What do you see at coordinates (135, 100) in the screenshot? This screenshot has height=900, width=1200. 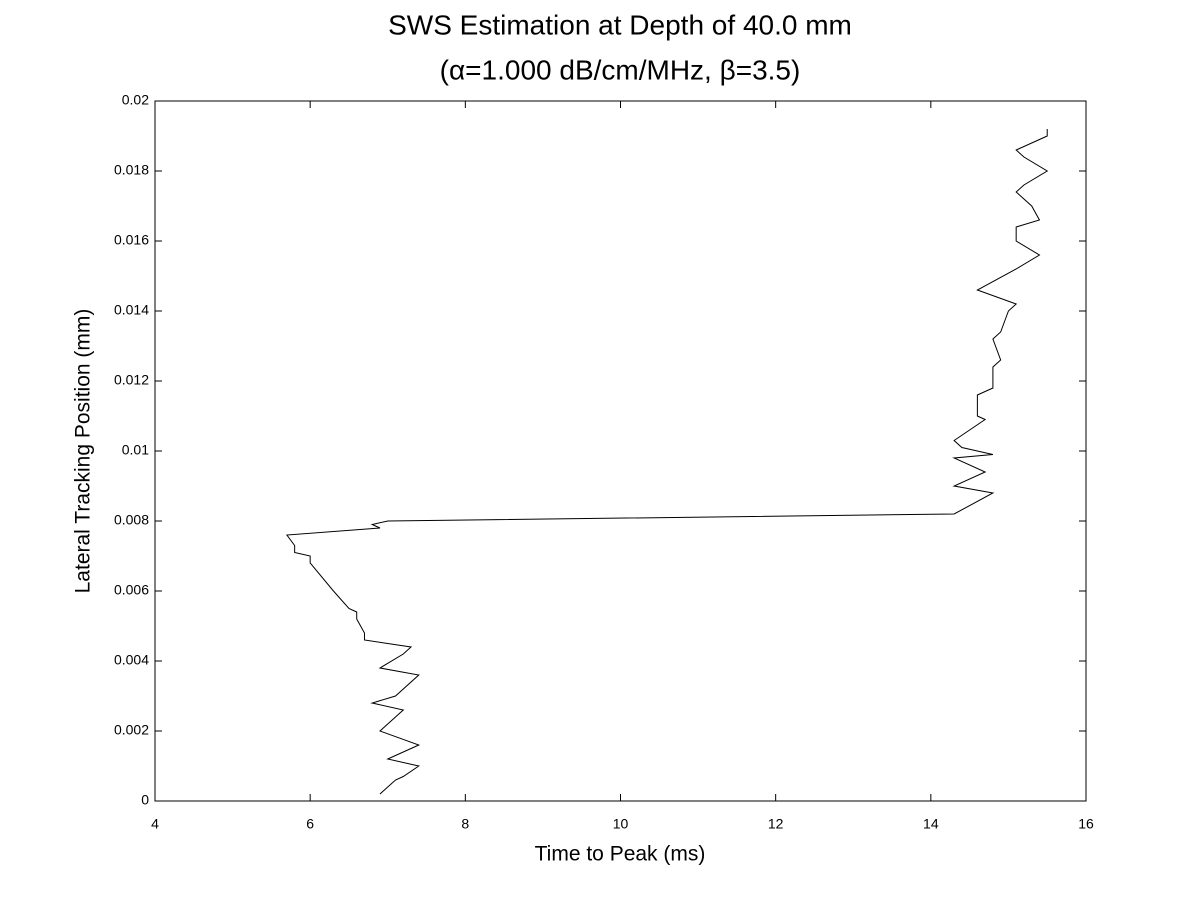 I see `y-tick-label: 0.02` at bounding box center [135, 100].